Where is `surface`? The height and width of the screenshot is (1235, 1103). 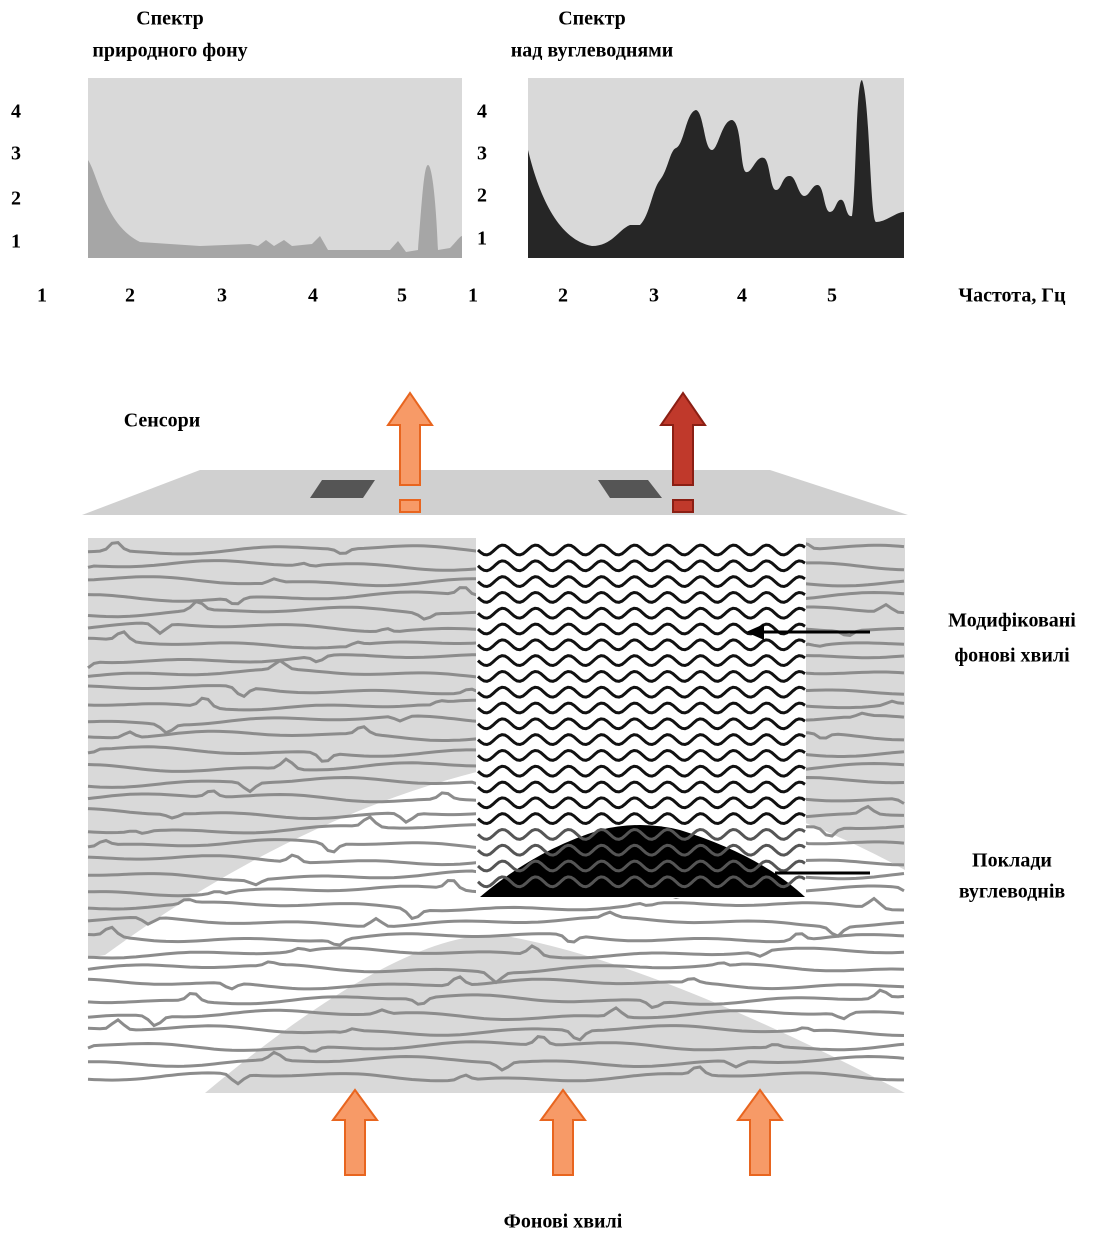 surface is located at coordinates (495, 492).